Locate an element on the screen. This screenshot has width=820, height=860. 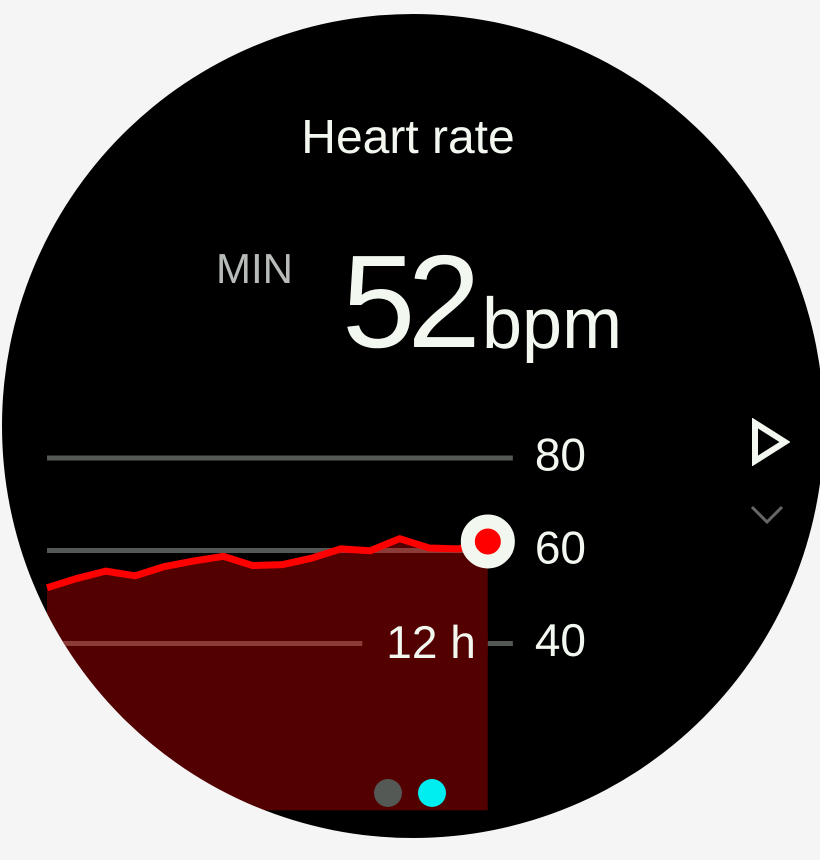
y-tick-label: 40 is located at coordinates (560, 640).